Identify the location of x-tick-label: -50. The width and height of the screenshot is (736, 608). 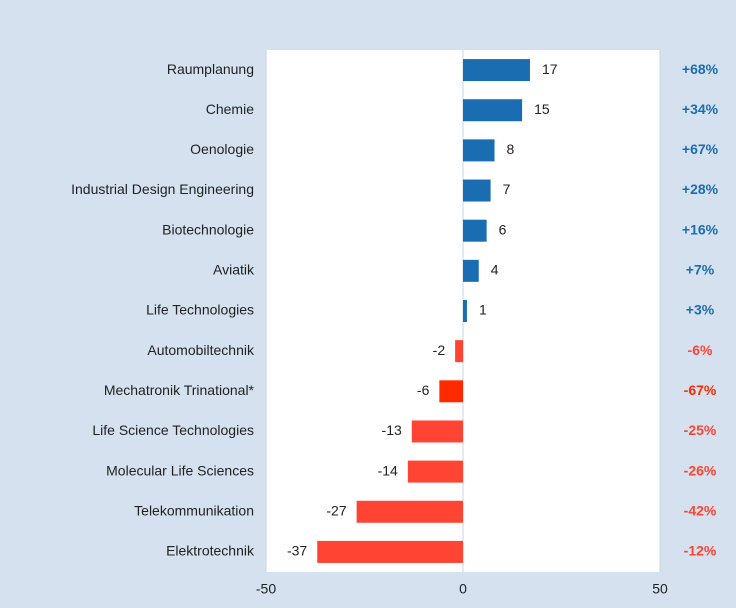
(266, 589).